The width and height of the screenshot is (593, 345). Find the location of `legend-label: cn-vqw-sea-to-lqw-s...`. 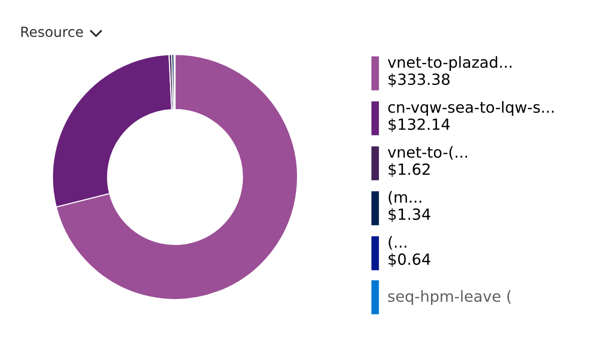

legend-label: cn-vqw-sea-to-lqw-s... is located at coordinates (471, 108).